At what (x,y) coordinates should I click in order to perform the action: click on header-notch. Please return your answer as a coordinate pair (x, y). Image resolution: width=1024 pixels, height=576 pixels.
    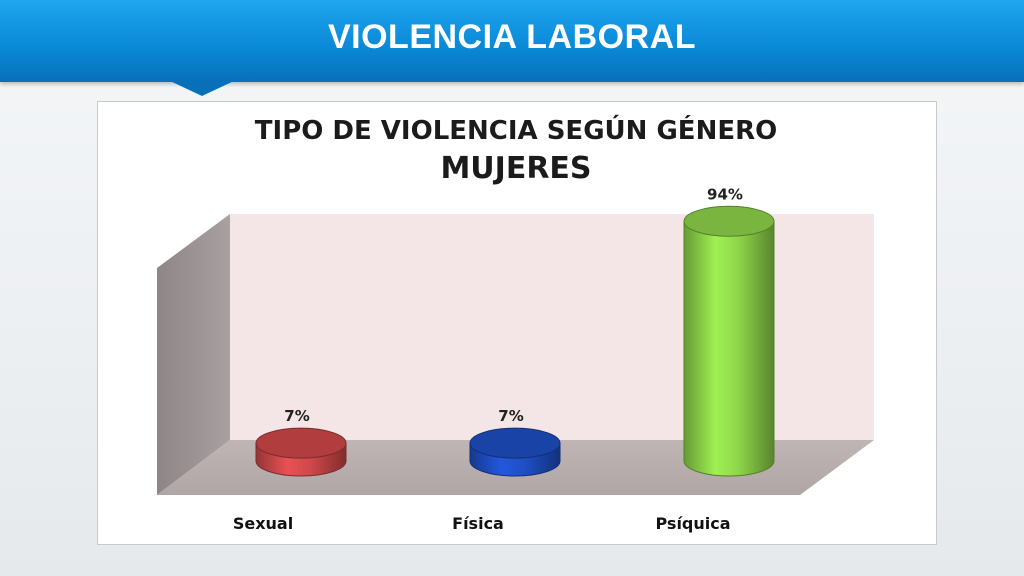
    Looking at the image, I should click on (202, 88).